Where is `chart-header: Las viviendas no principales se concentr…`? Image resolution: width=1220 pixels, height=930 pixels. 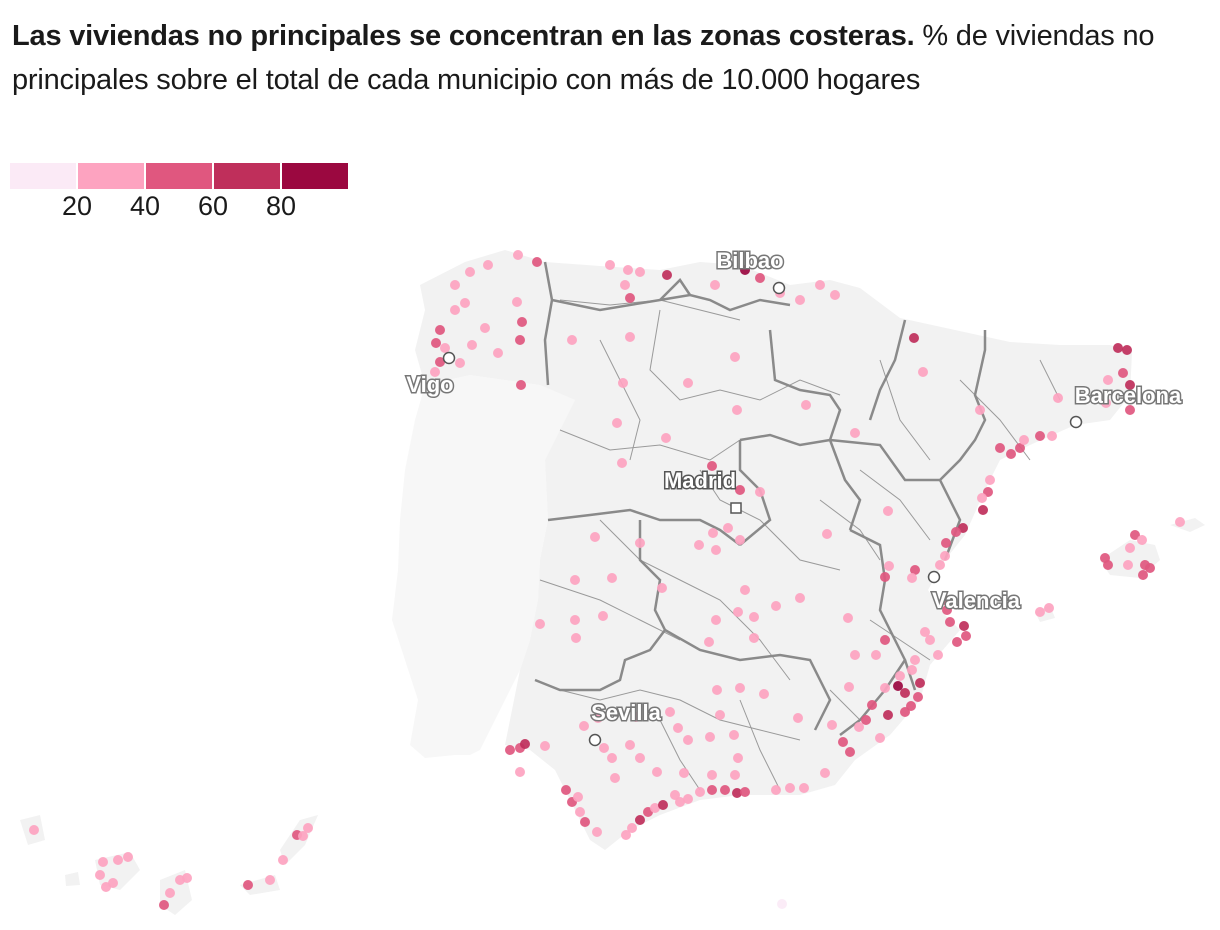 chart-header: Las viviendas no principales se concentr… is located at coordinates (607, 58).